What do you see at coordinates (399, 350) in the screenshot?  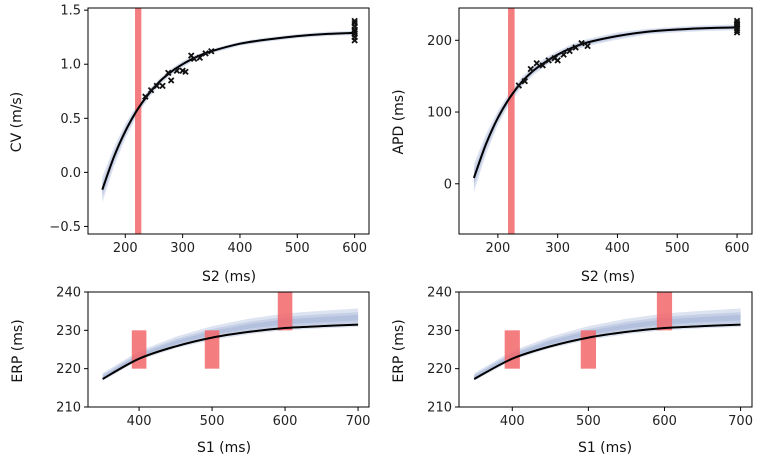 I see `erp-ylabel-right: ERP (ms)` at bounding box center [399, 350].